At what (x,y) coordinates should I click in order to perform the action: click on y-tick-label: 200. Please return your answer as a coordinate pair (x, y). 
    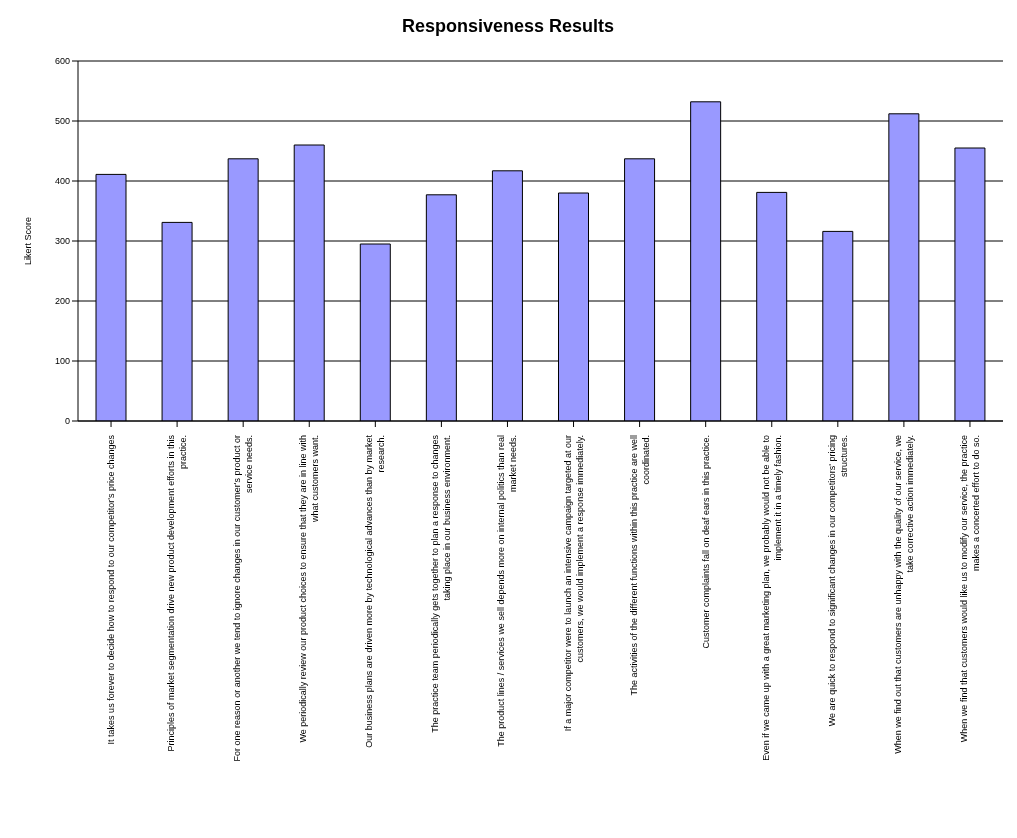
    Looking at the image, I should click on (62, 301).